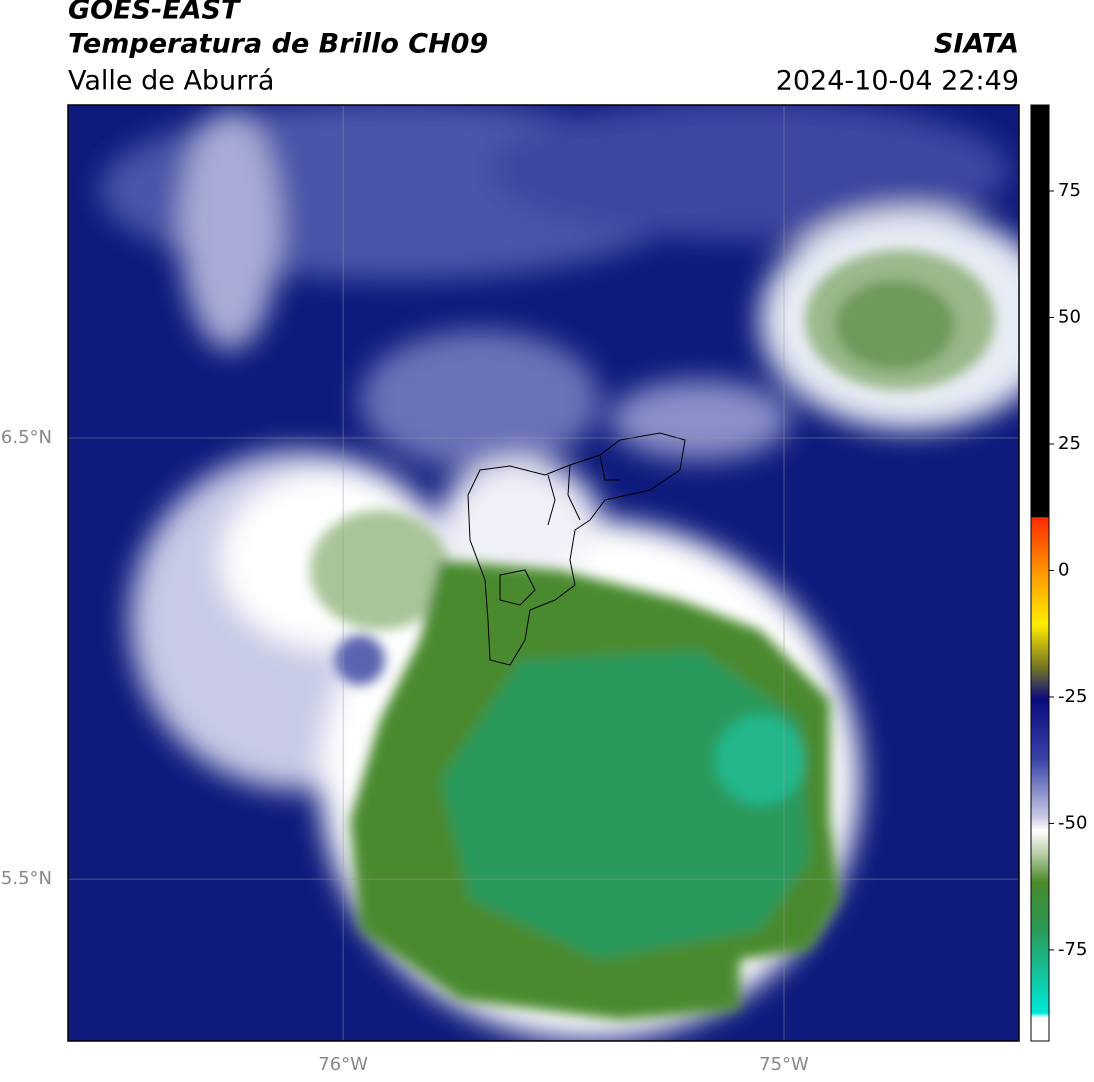  I want to click on title: GOES-EAST, so click(155, 13).